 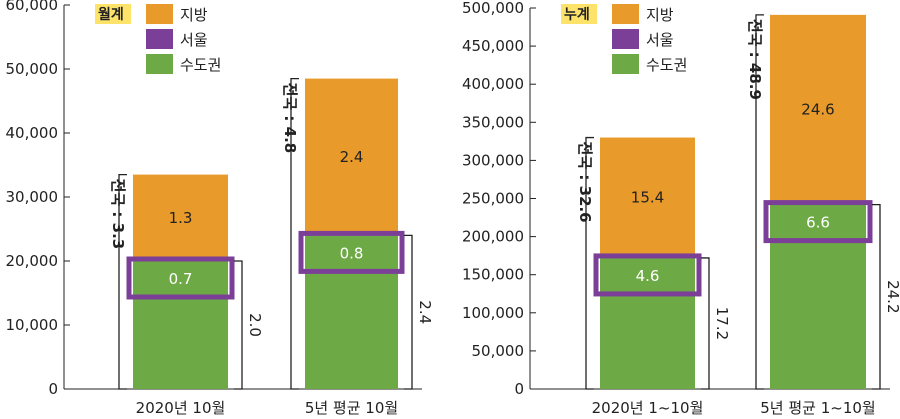 What do you see at coordinates (493, 313) in the screenshot?
I see `chart2-y-tick-label: 100,000` at bounding box center [493, 313].